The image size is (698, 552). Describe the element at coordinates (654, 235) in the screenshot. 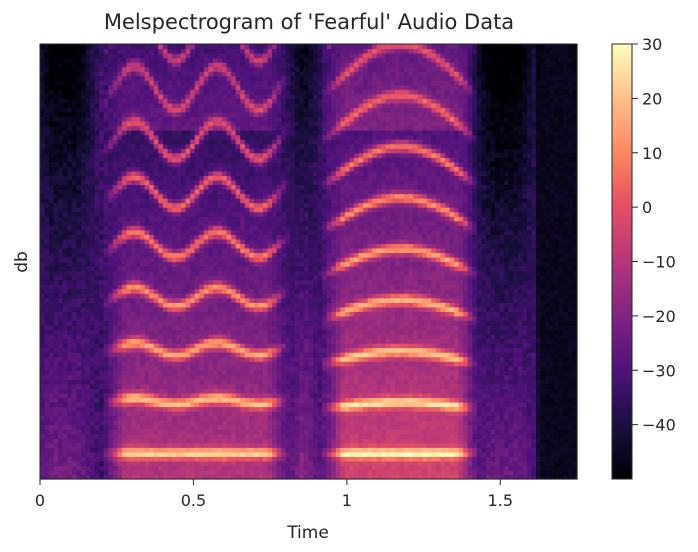

I see `colorbar-ticks: 30 20 10 0 −10 −20 −30 −40` at that location.